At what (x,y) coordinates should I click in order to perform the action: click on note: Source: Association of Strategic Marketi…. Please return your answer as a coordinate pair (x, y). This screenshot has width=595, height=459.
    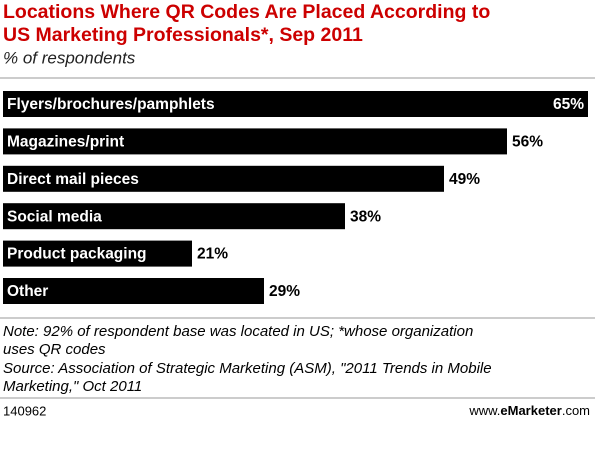
    Looking at the image, I should click on (247, 368).